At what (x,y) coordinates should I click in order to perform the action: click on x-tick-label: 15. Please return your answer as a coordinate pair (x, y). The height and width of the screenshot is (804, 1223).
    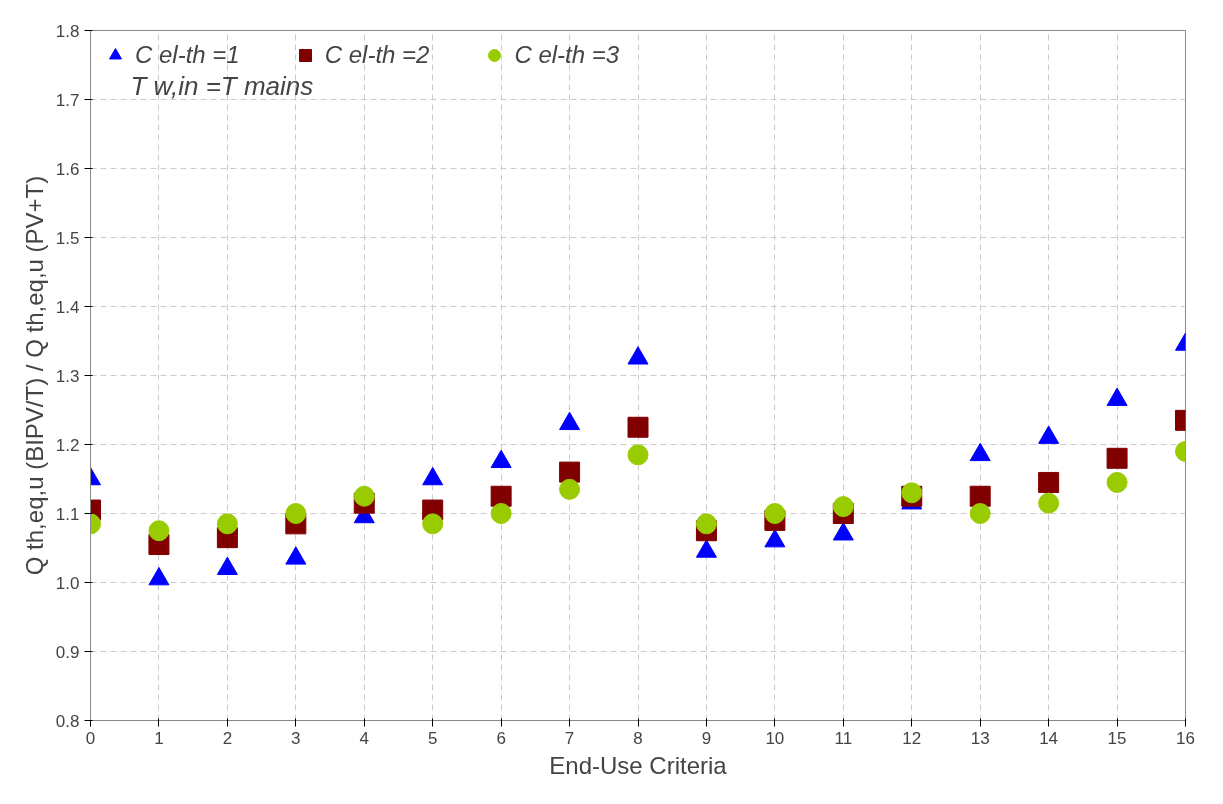
    Looking at the image, I should click on (1117, 738).